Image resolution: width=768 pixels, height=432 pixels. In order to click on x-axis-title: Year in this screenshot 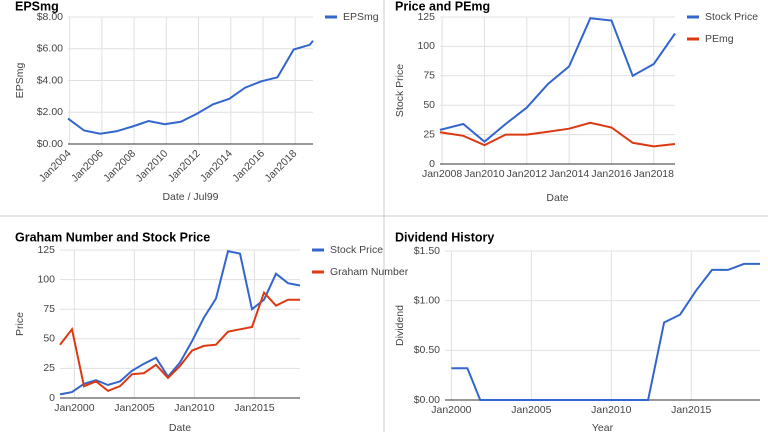, I will do `click(603, 427)`.